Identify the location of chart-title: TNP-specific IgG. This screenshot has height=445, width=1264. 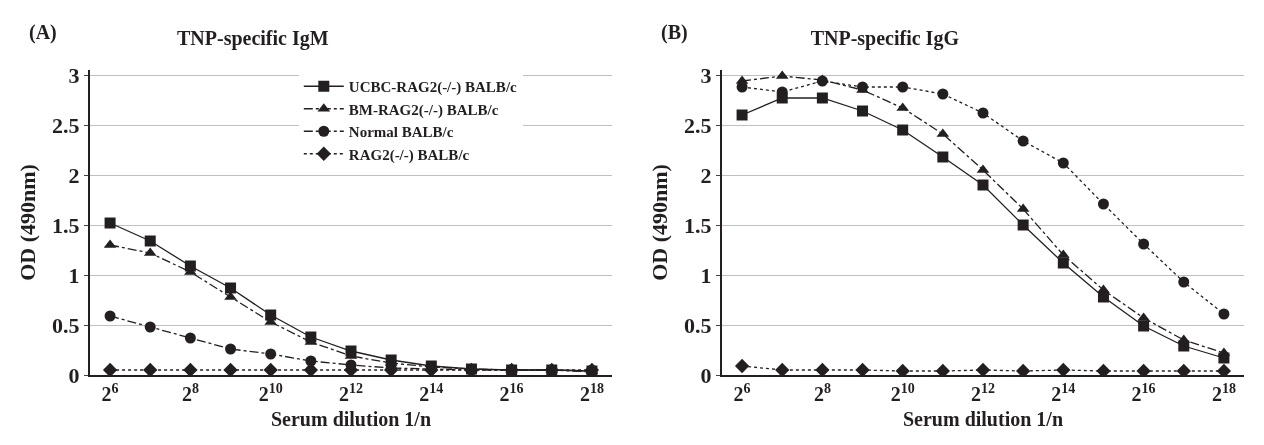
(885, 39).